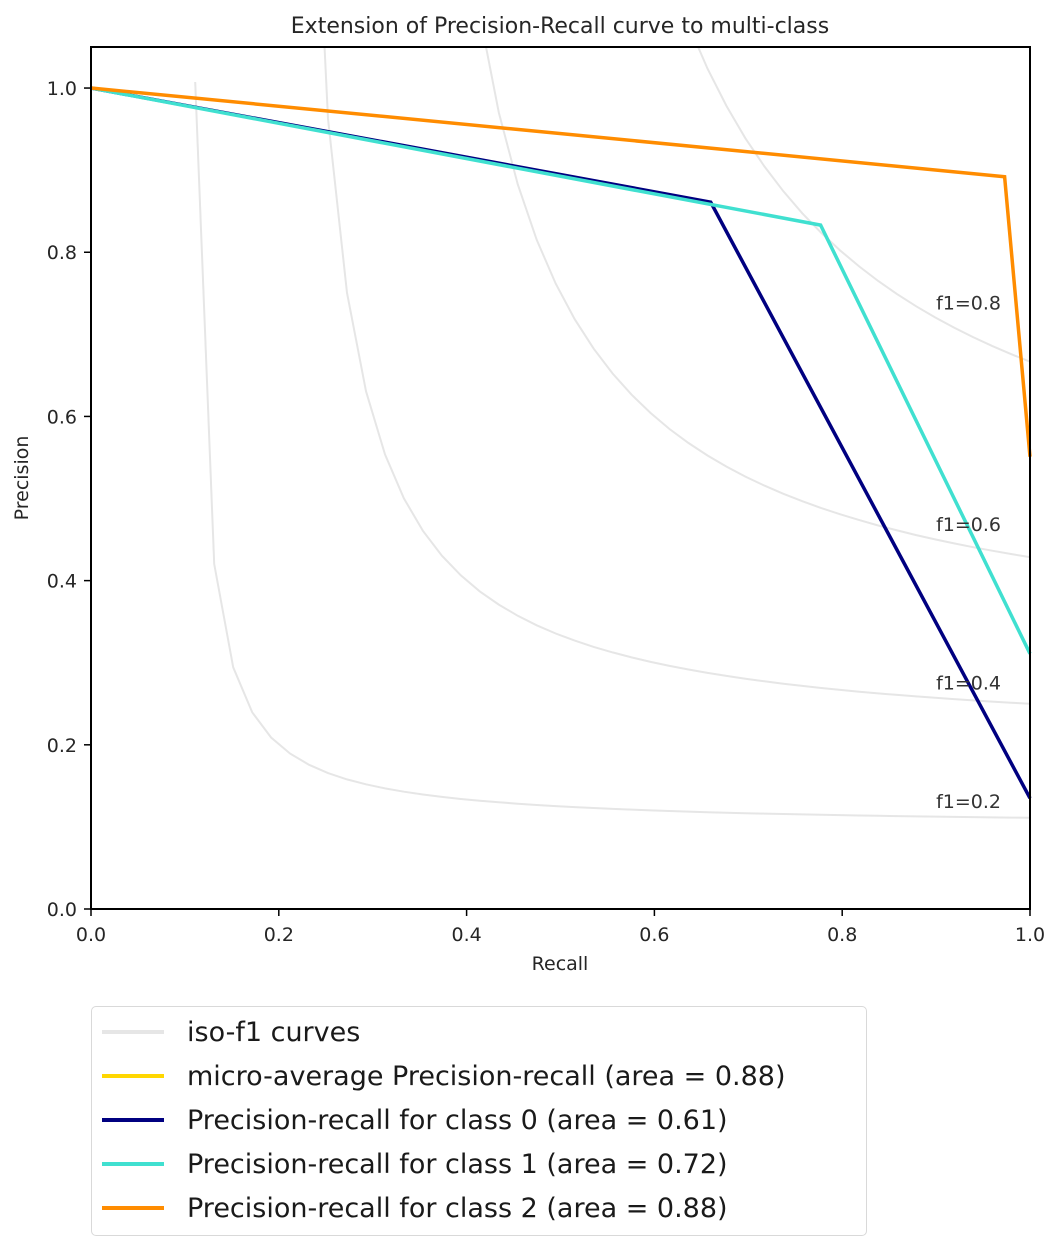 This screenshot has width=1064, height=1236. Describe the element at coordinates (968, 802) in the screenshot. I see `iso-f1-annotation: f1=0.2` at that location.